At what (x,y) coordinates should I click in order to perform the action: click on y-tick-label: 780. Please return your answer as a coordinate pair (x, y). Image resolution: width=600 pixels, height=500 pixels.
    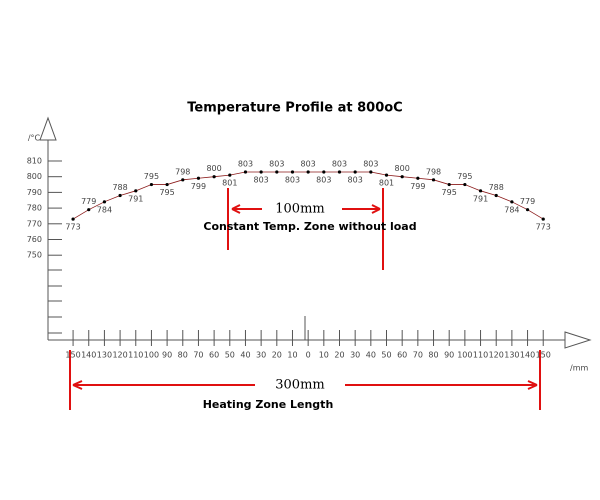
    Looking at the image, I should click on (34, 208).